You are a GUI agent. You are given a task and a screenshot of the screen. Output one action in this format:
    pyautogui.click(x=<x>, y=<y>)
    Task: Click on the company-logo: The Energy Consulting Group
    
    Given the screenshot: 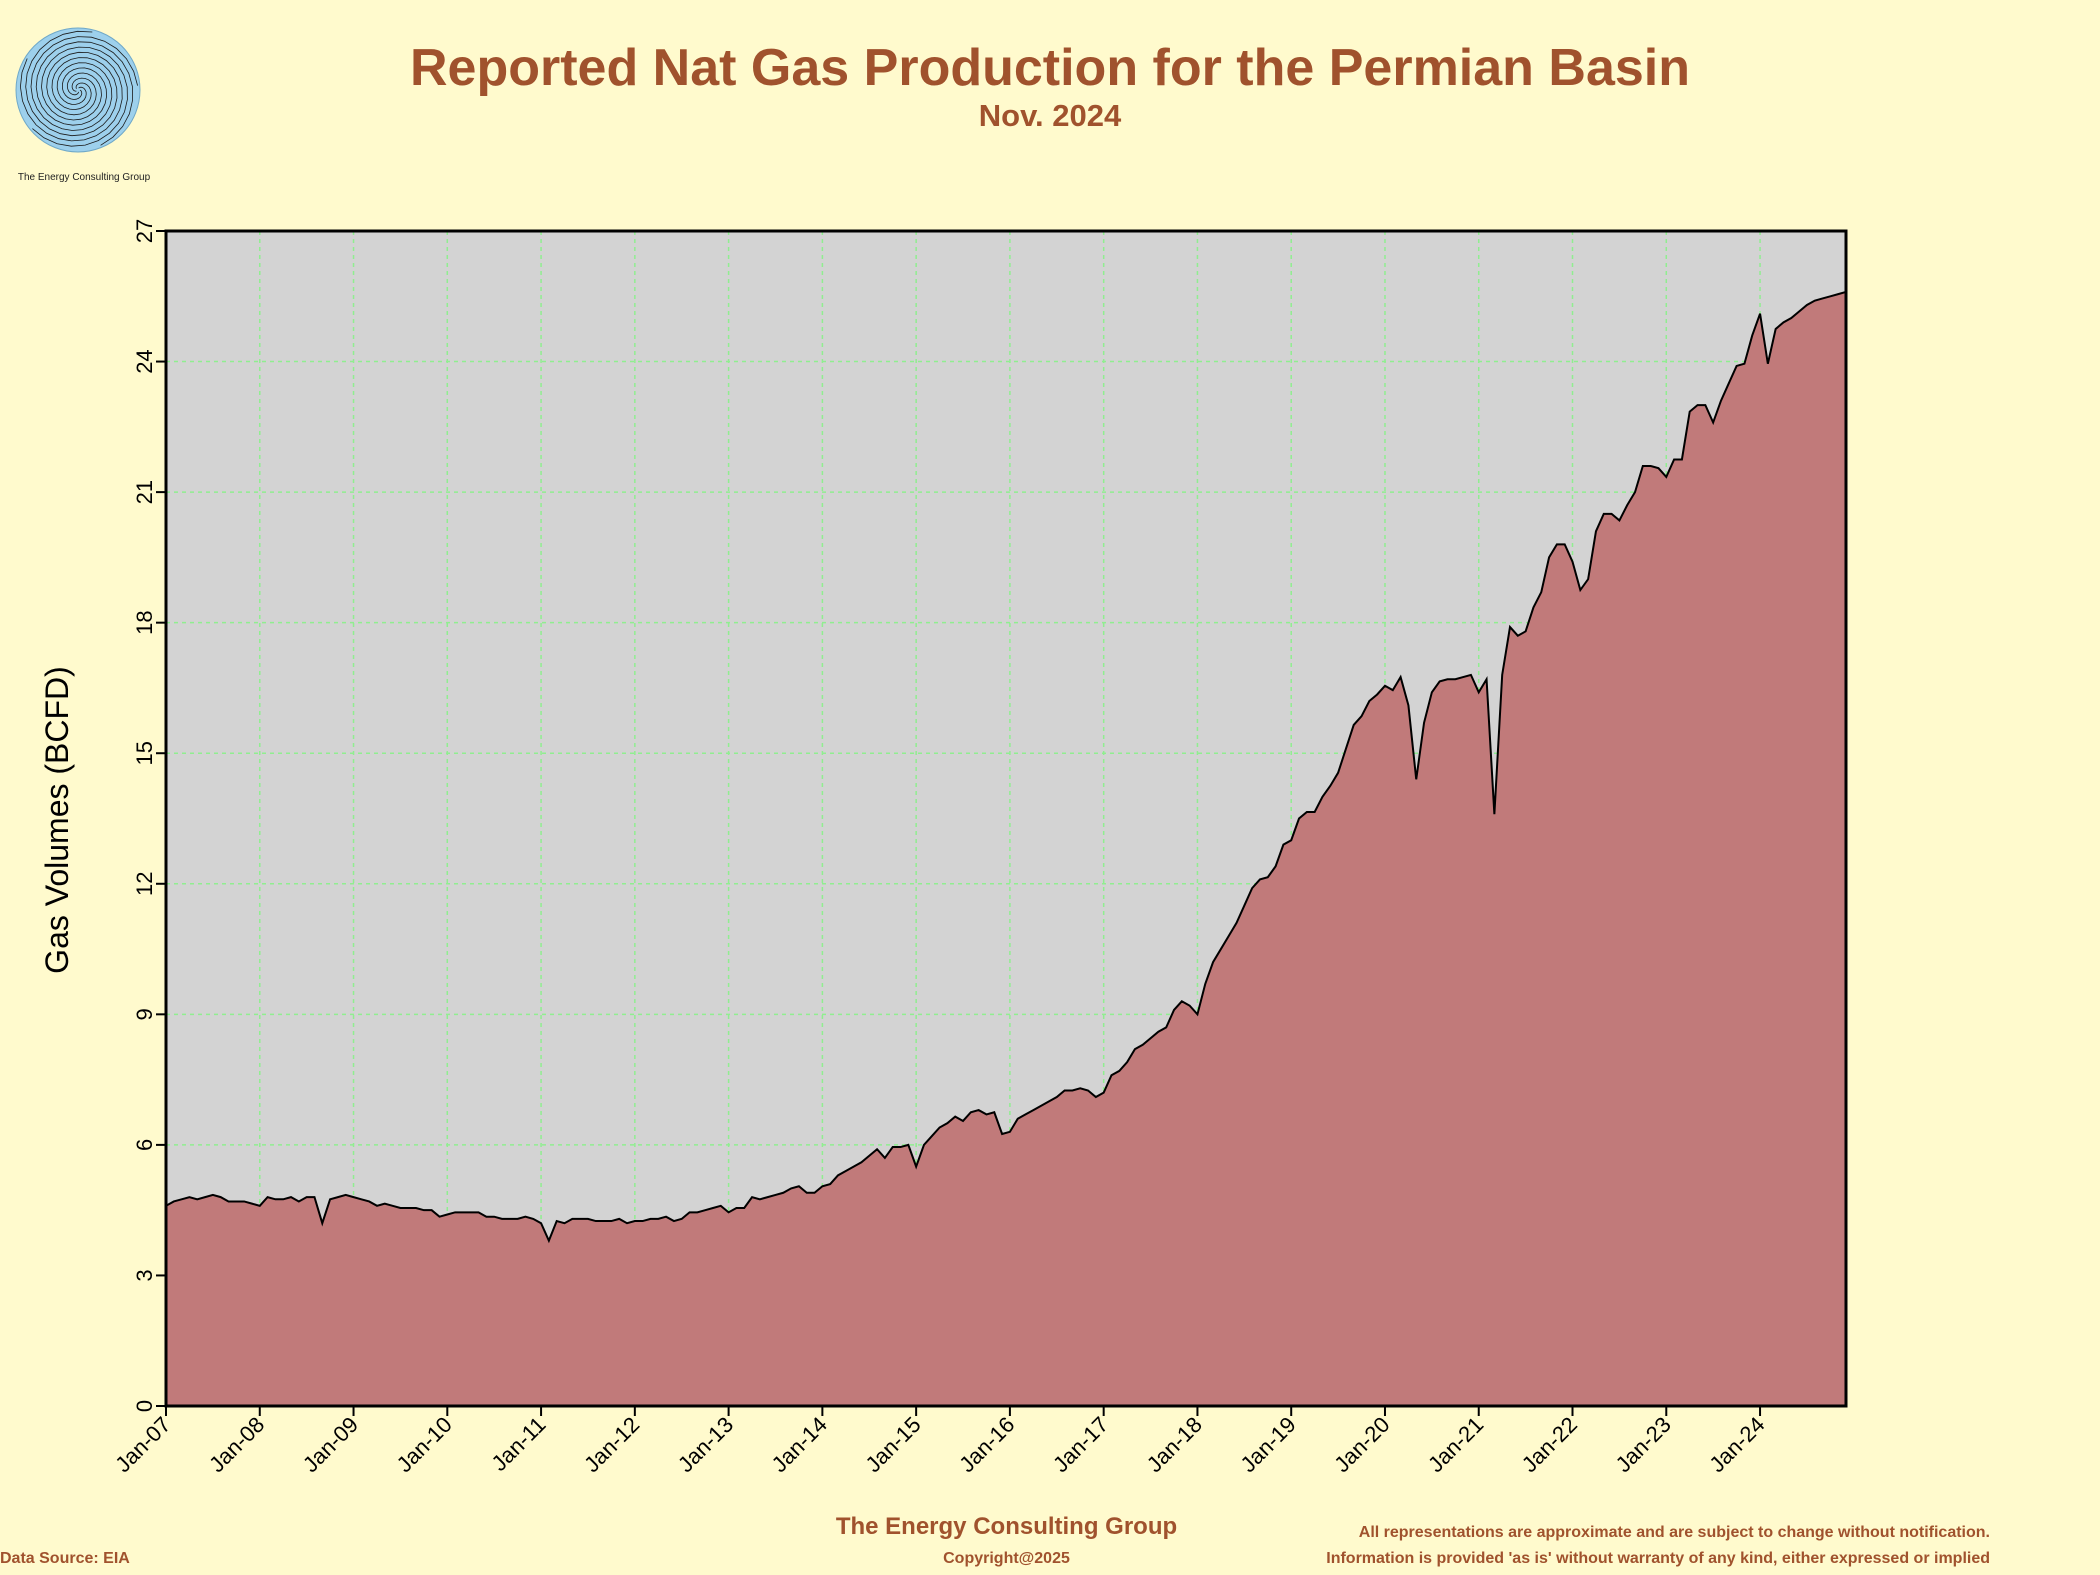 What is the action you would take?
    pyautogui.click(x=84, y=105)
    